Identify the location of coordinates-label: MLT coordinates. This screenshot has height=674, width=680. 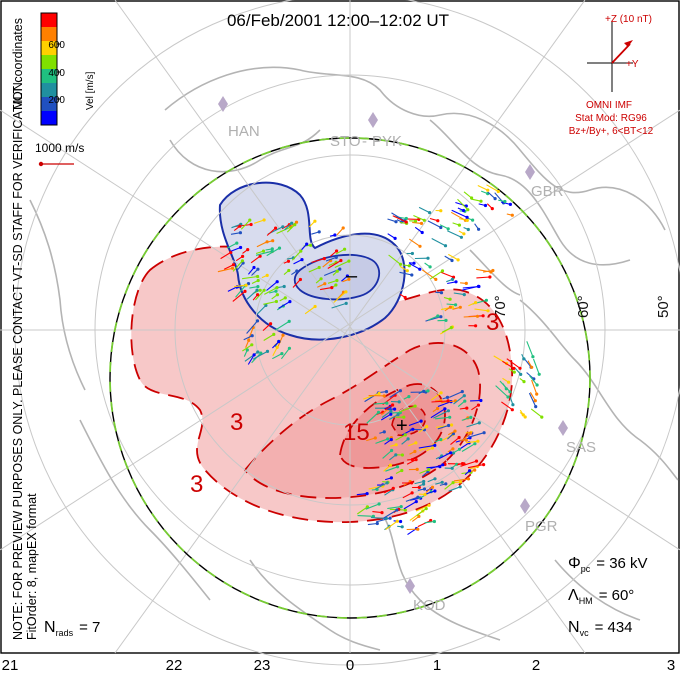
(18, 64).